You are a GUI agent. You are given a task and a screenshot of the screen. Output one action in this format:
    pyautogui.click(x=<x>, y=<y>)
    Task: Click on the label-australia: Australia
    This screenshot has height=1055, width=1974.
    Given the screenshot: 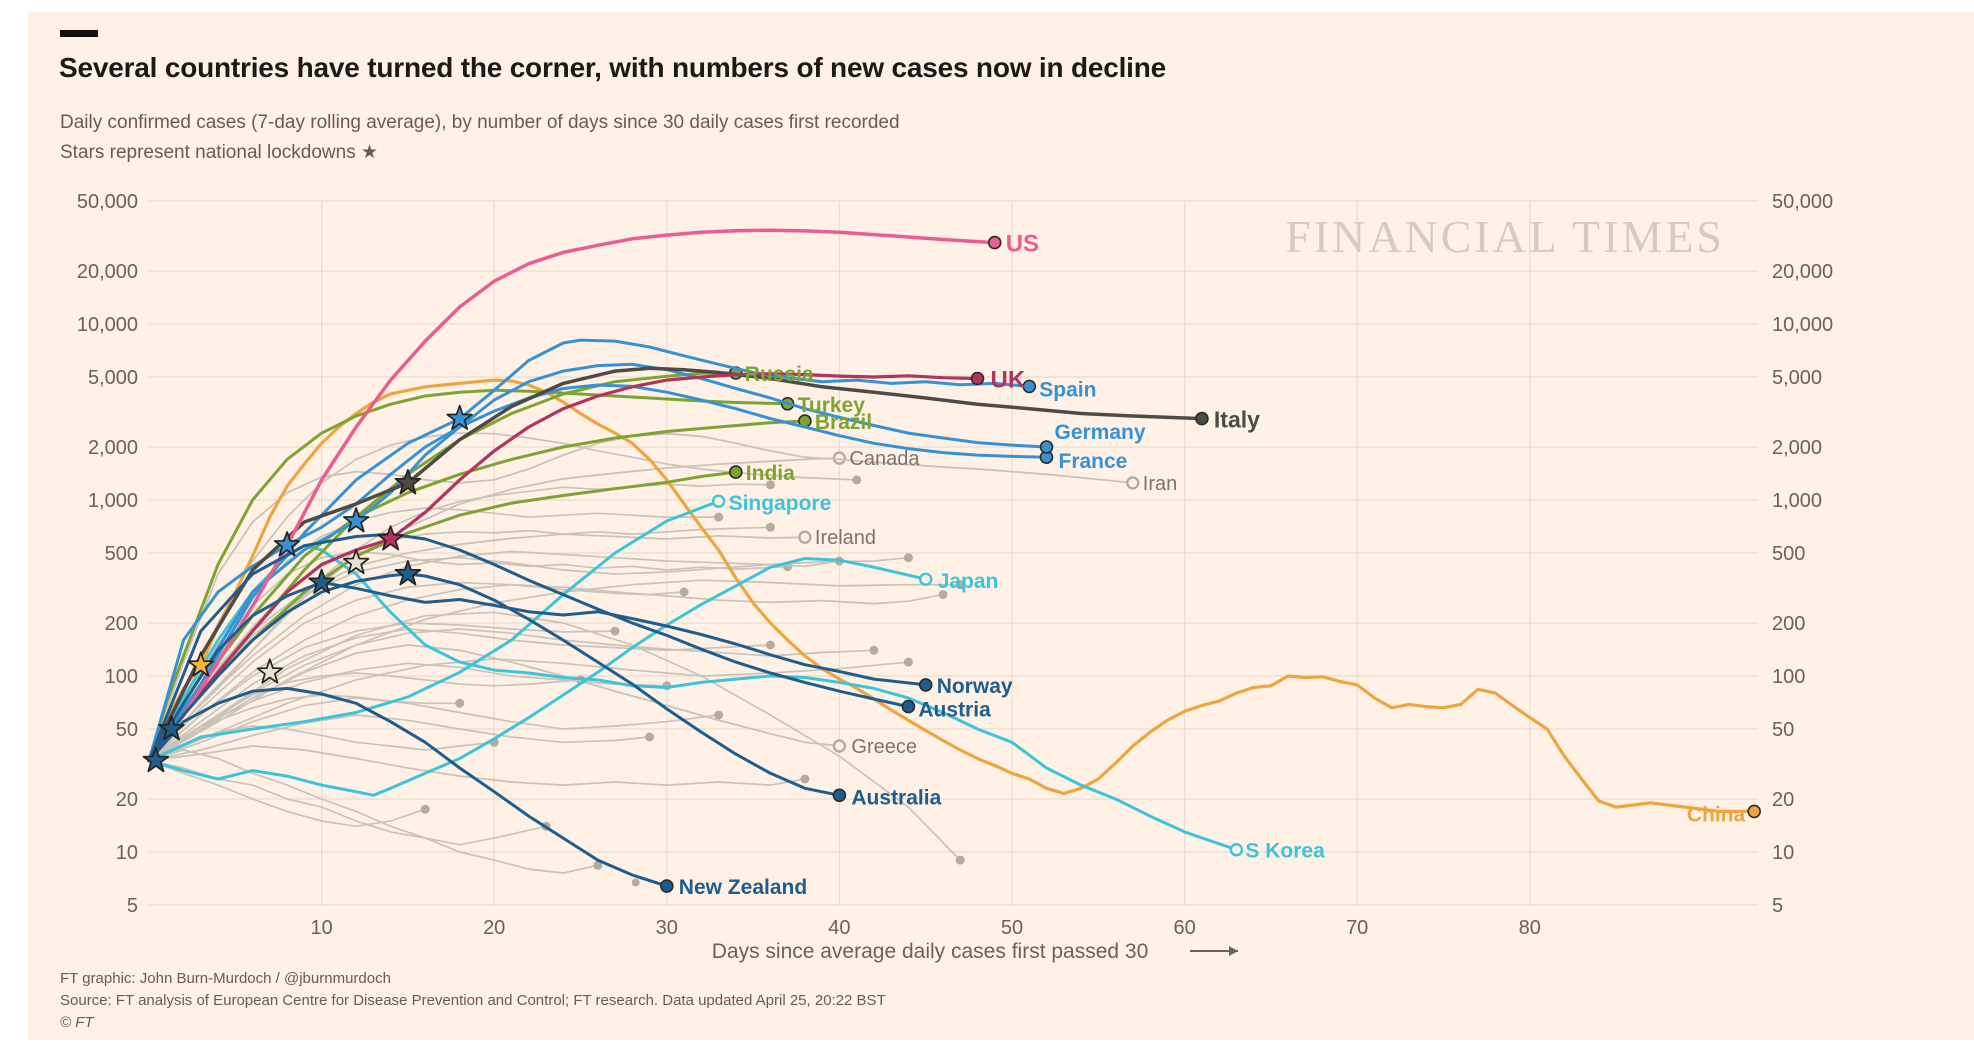 What is the action you would take?
    pyautogui.click(x=896, y=797)
    